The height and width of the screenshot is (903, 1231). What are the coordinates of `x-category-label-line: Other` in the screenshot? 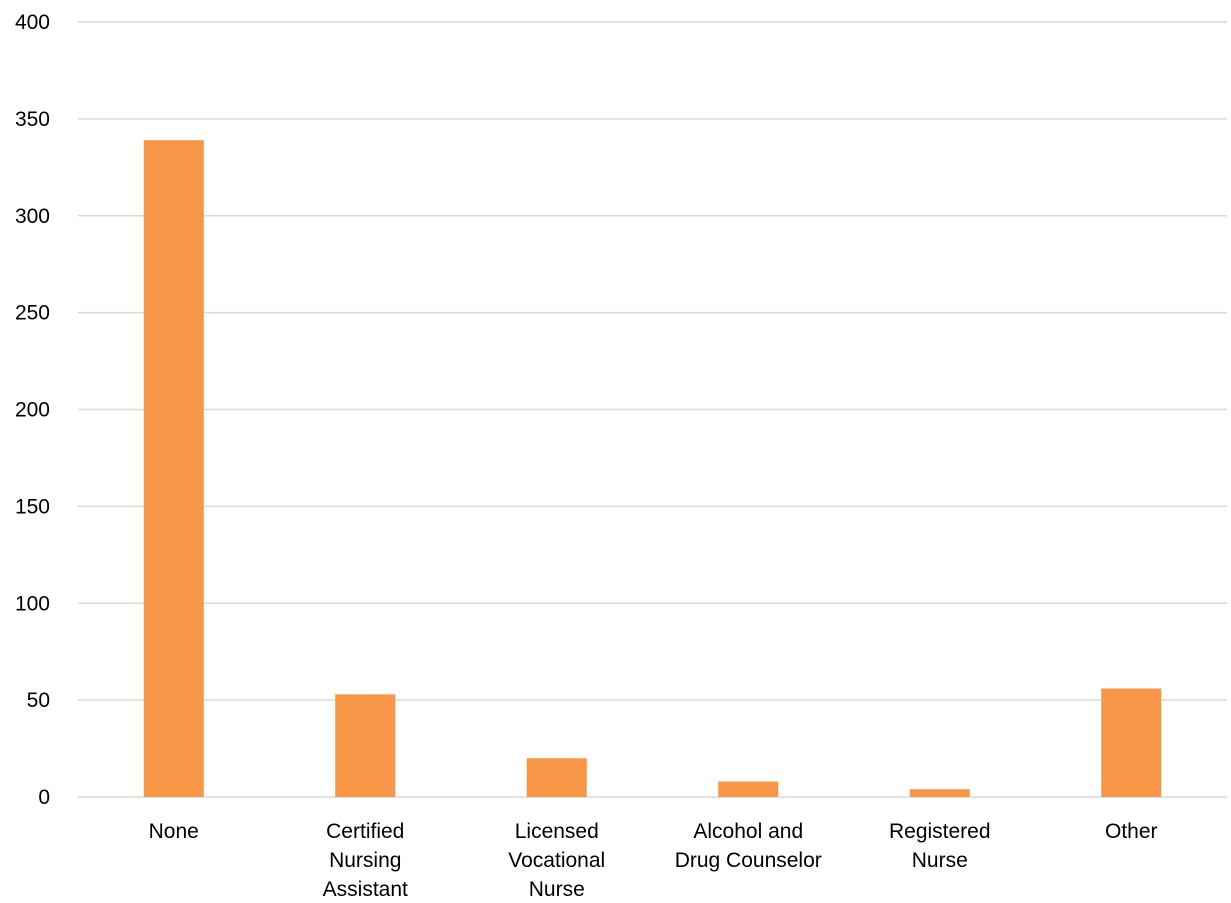 It's located at (1131, 831).